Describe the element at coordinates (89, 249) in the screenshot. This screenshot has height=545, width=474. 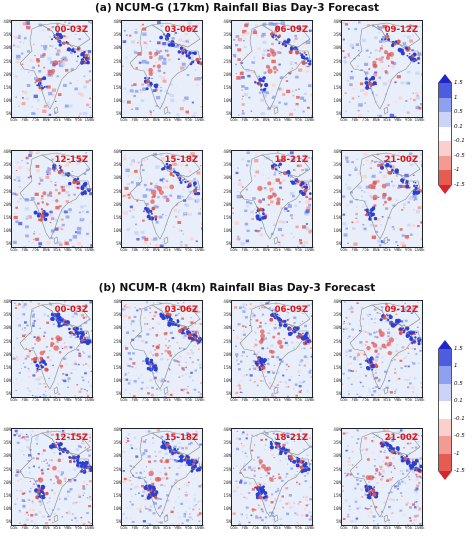
I see `longitude-label: 100E` at that location.